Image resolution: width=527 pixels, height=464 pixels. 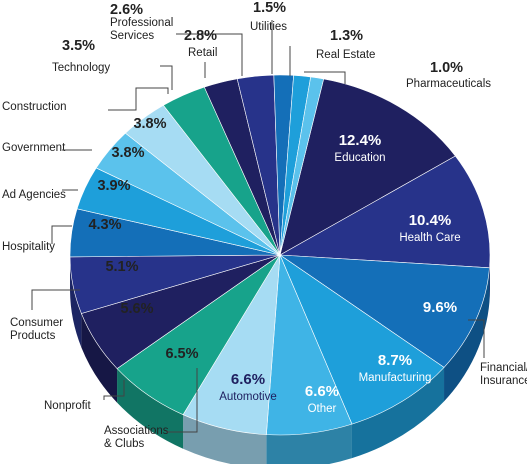 I want to click on pct-label-government: 3.8%, so click(x=127, y=153).